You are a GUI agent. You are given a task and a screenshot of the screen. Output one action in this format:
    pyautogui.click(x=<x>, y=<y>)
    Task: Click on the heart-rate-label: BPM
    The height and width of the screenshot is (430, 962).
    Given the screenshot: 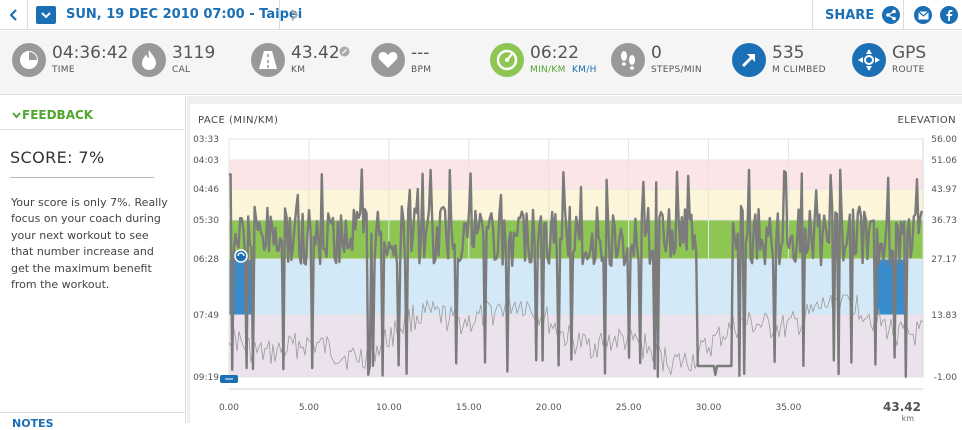 What is the action you would take?
    pyautogui.click(x=421, y=70)
    